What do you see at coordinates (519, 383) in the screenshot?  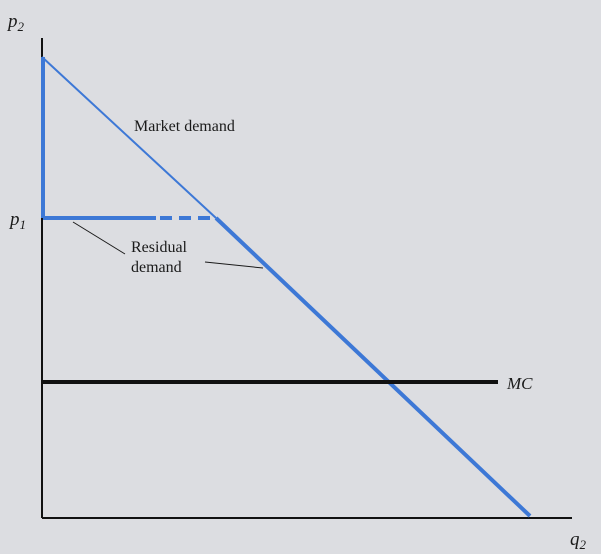 I see `mc-label: MC` at bounding box center [519, 383].